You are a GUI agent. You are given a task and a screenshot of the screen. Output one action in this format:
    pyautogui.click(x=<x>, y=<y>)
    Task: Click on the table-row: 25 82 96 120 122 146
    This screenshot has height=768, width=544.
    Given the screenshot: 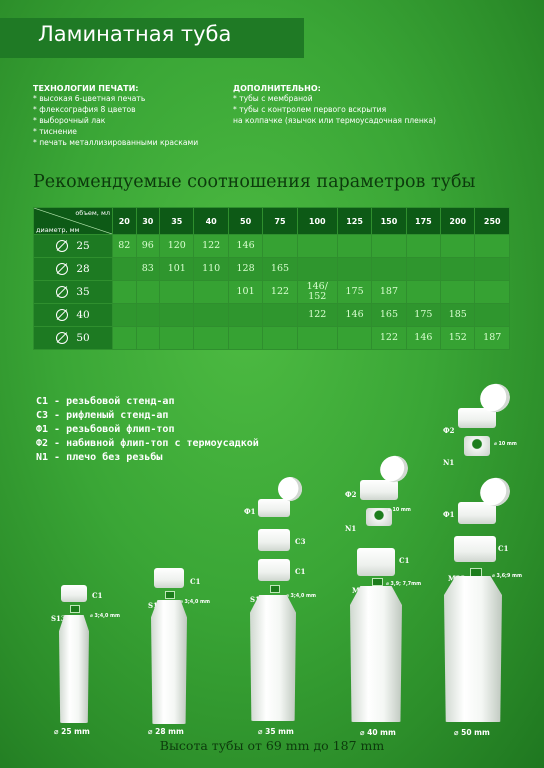 What is the action you would take?
    pyautogui.click(x=271, y=246)
    